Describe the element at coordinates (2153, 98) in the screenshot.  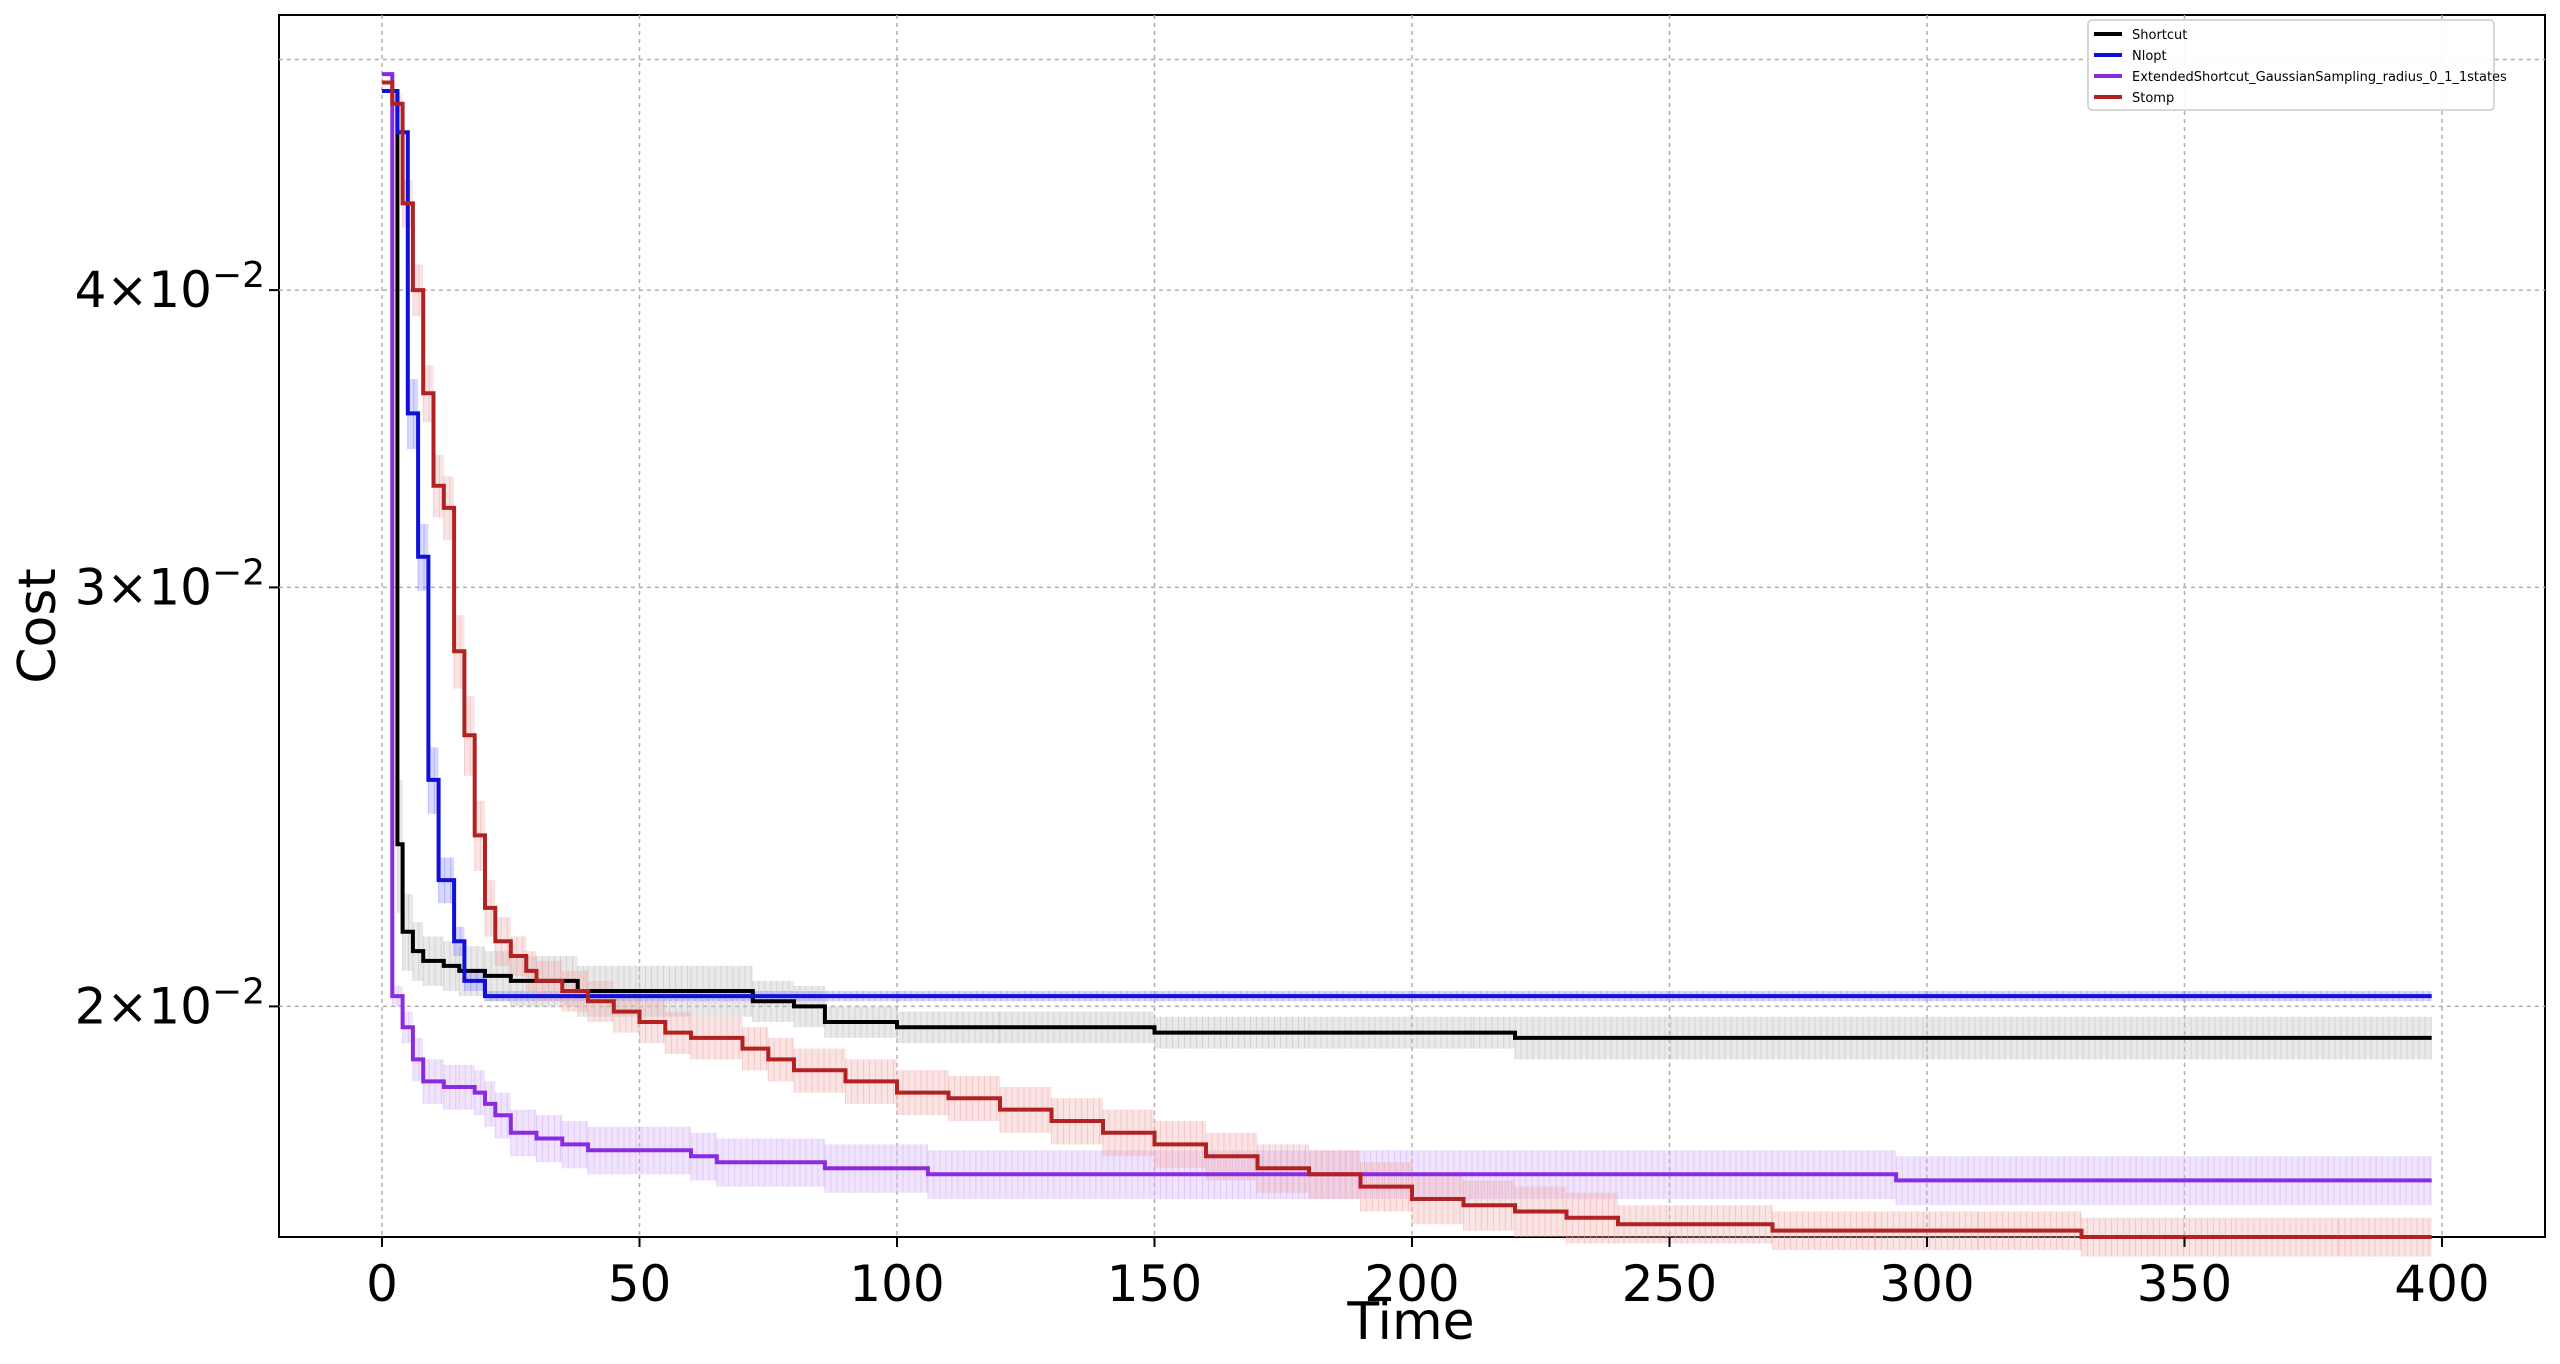
I see `legend-label: Stomp` at that location.